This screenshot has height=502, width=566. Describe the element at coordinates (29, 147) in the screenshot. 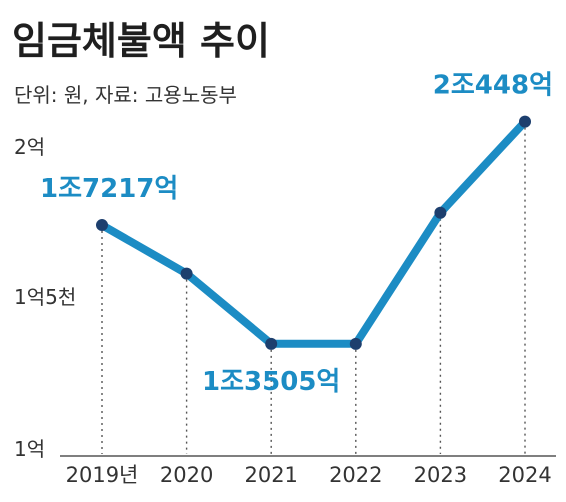

I see `y-tick-label: 2억` at that location.